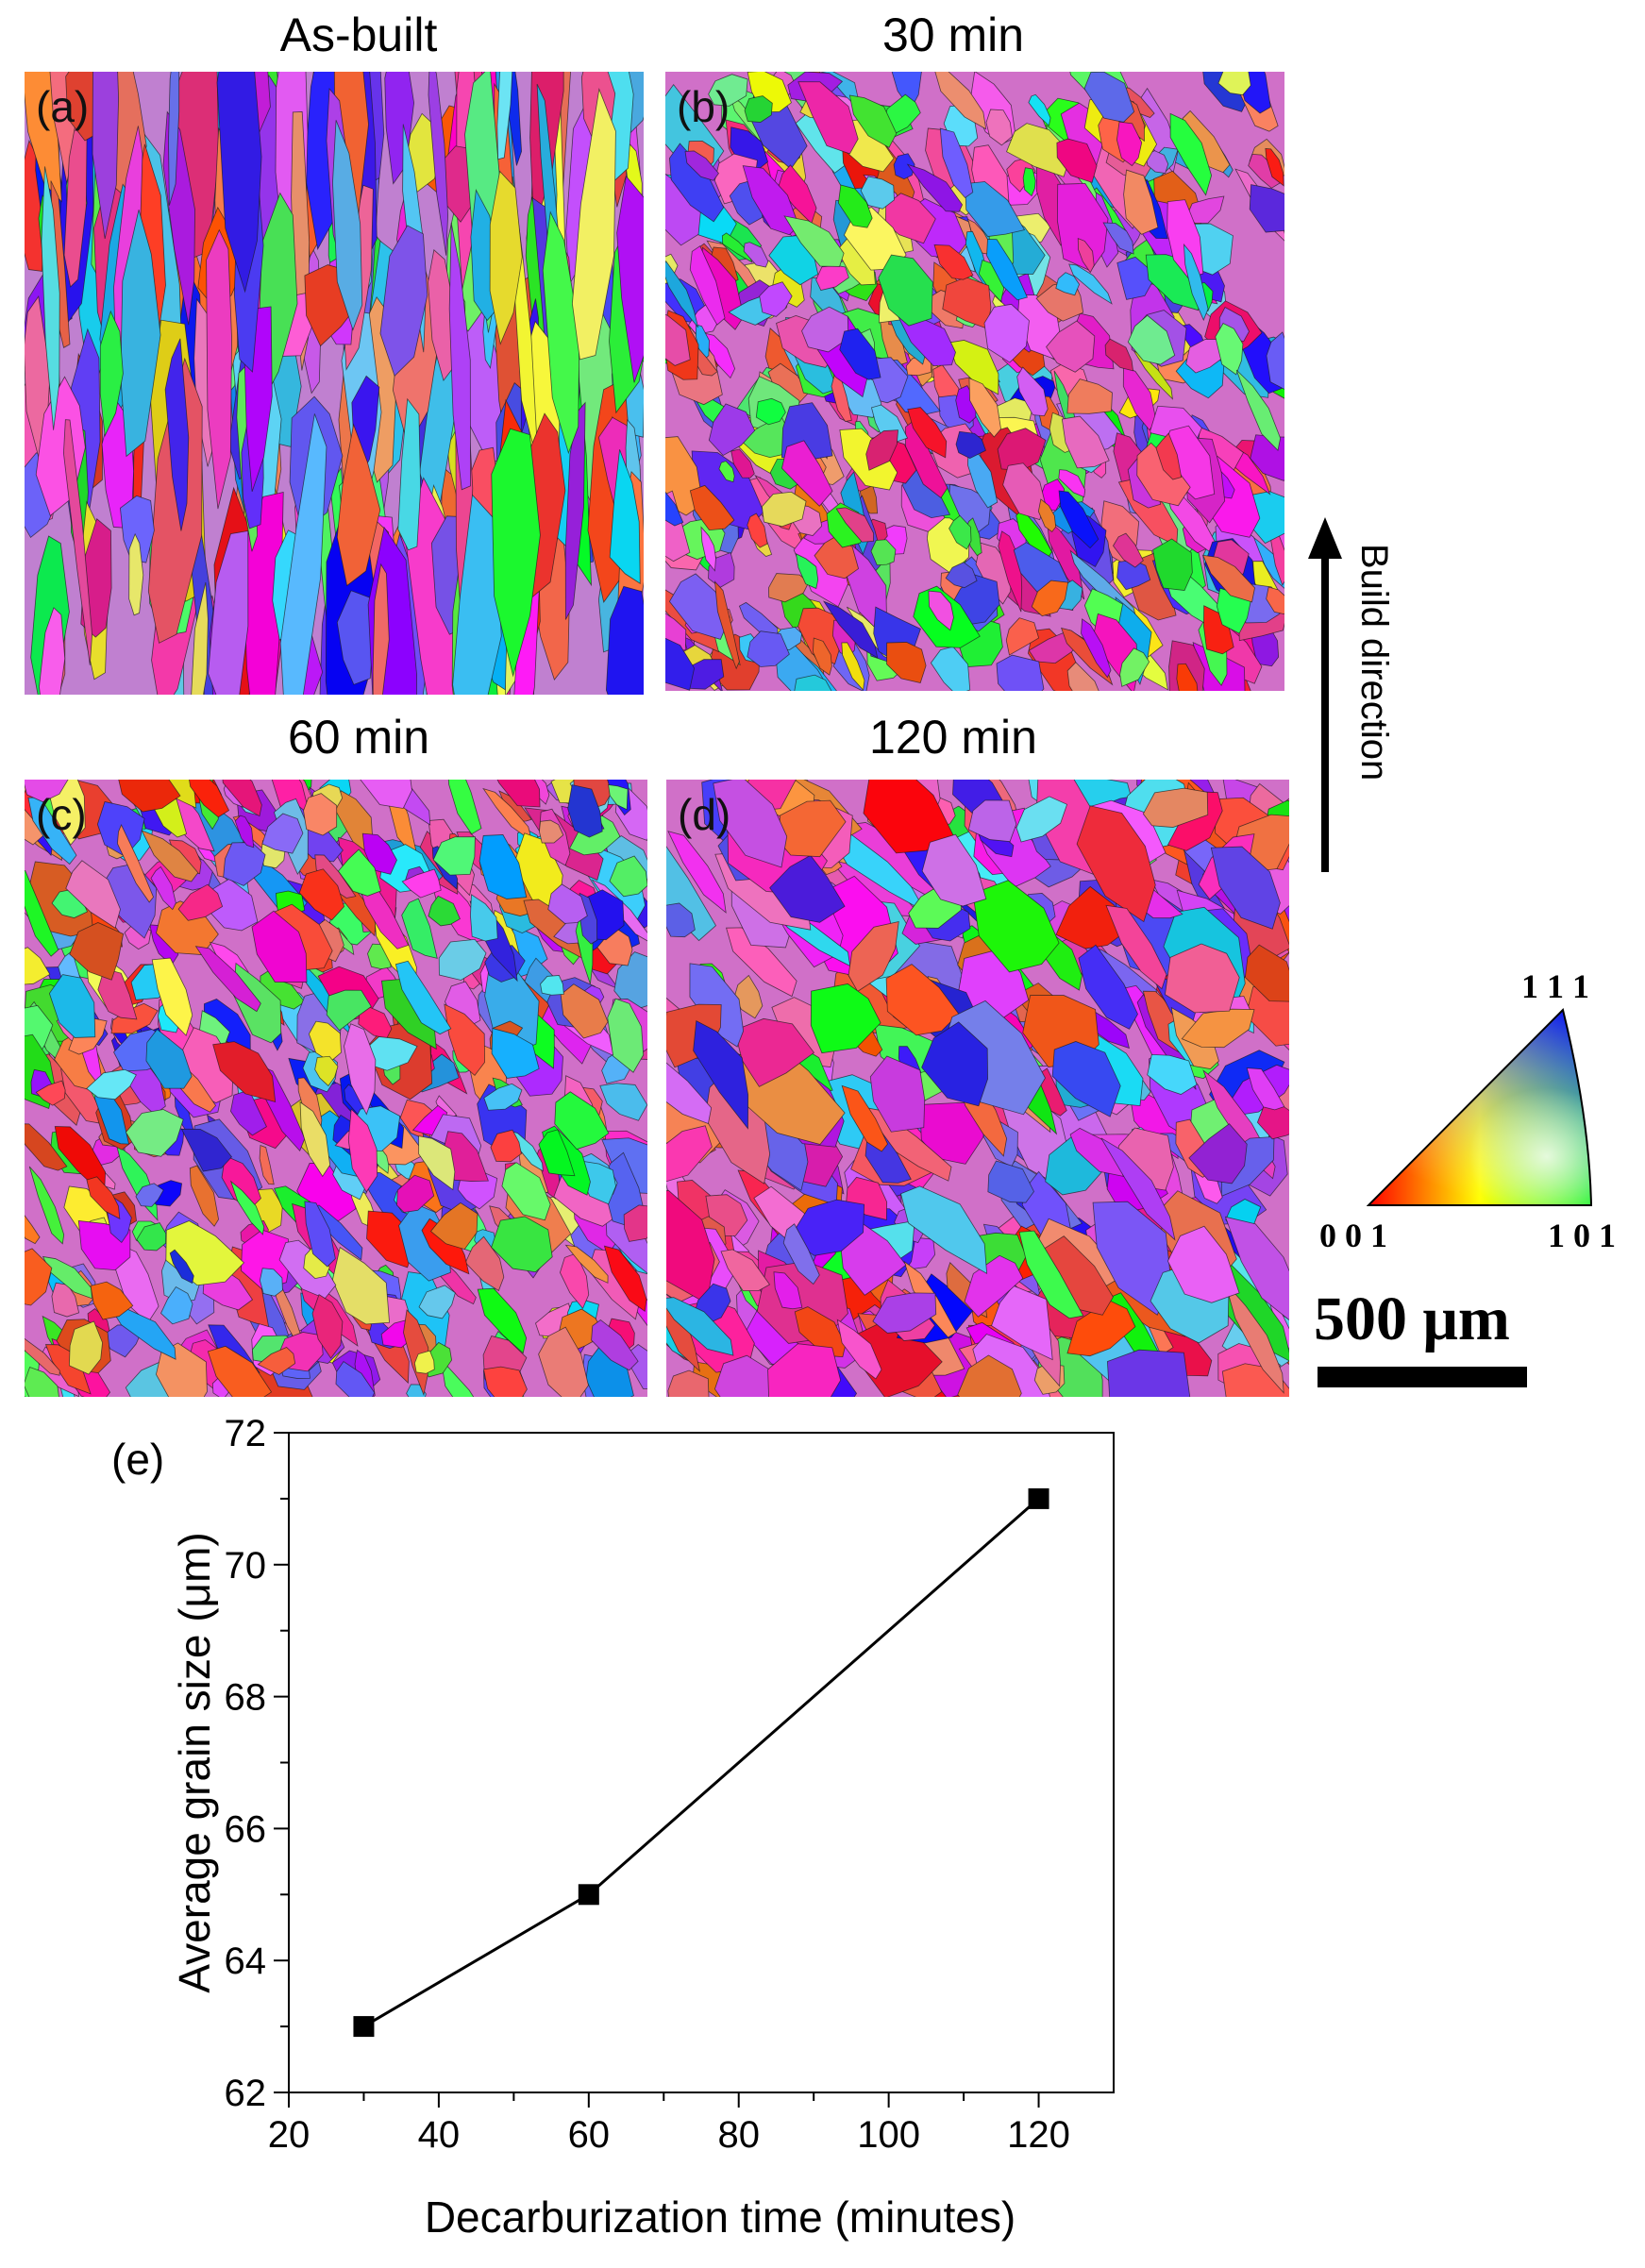 The image size is (1645, 2268). I want to click on ebsd-map-60-min: (c), so click(336, 1088).